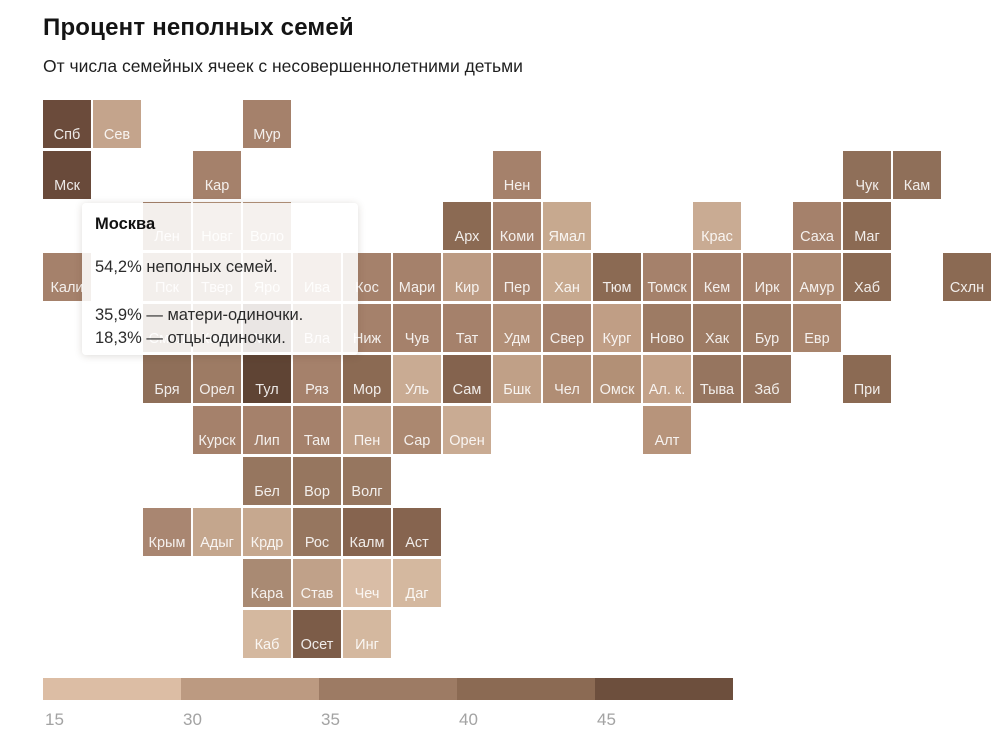 This screenshot has width=998, height=738. Describe the element at coordinates (817, 338) in the screenshot. I see `region-tile-label: Евр` at that location.